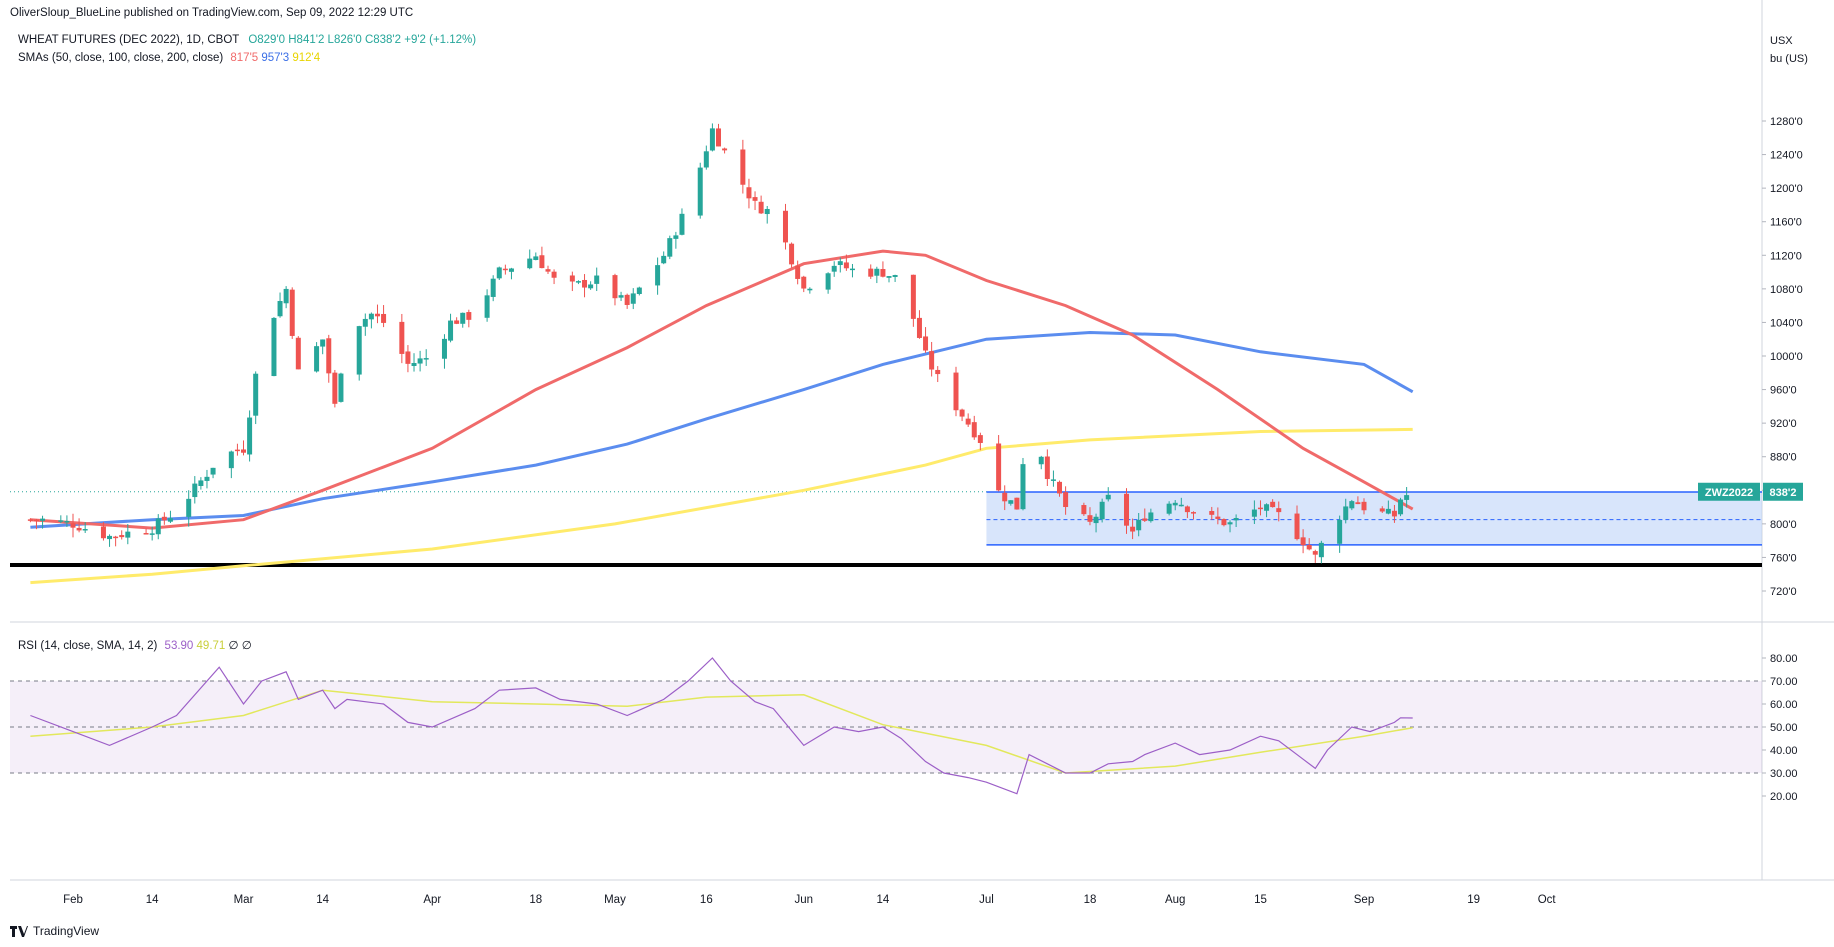 This screenshot has height=947, width=1834. I want to click on price-tick-label: 720'0, so click(1783, 592).